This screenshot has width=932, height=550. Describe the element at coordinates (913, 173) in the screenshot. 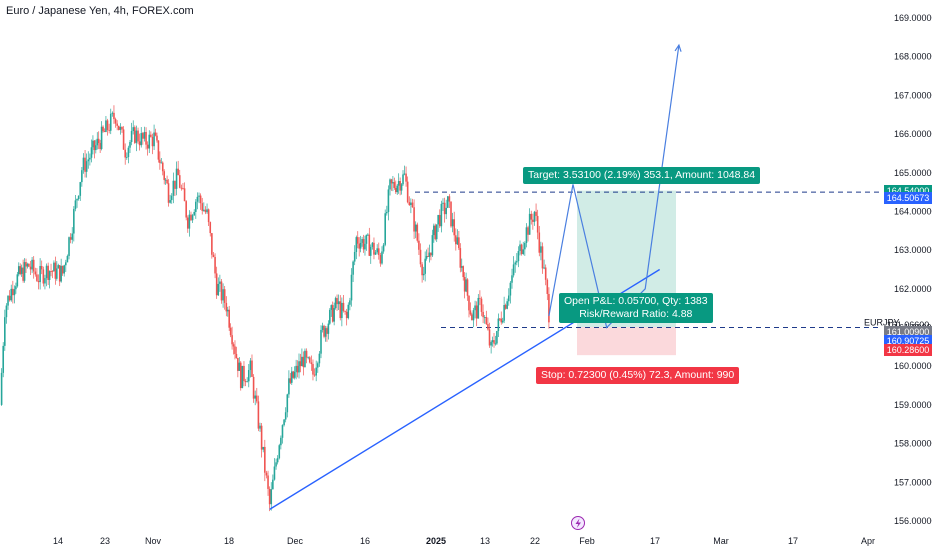

I see `y-tick-label: 165.00000` at that location.